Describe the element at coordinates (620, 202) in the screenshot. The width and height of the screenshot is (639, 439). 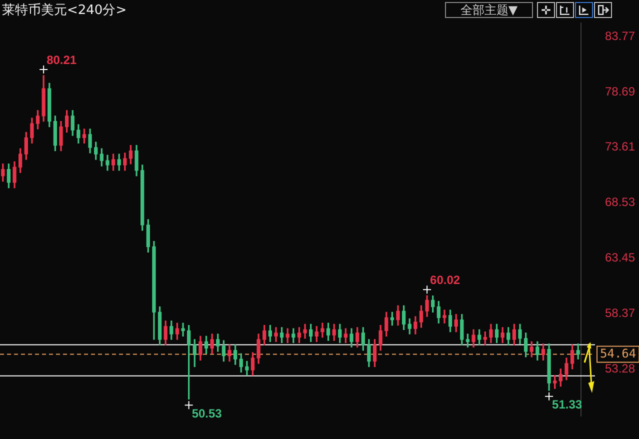
I see `y-tick-label: 68.53` at that location.